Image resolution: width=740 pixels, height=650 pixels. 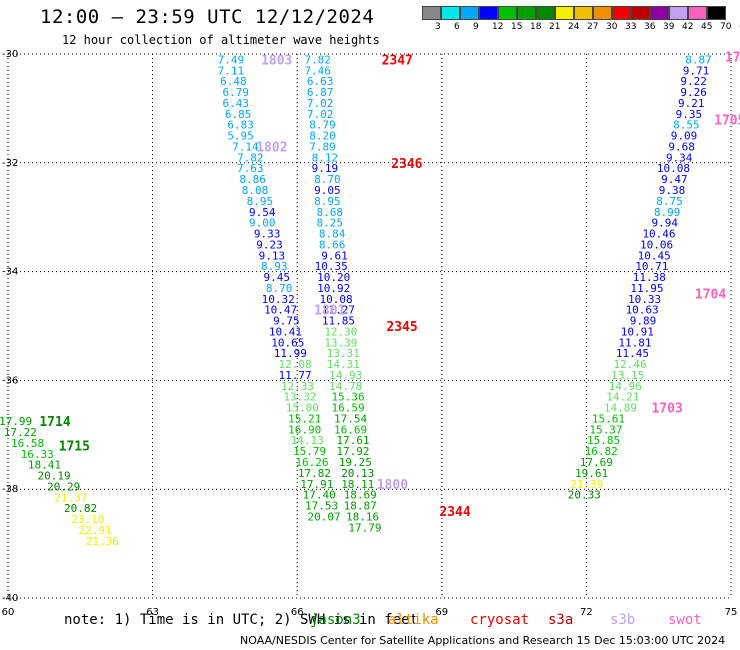 What do you see at coordinates (674, 179) in the screenshot?
I see `wave-height-point: 9.47` at bounding box center [674, 179].